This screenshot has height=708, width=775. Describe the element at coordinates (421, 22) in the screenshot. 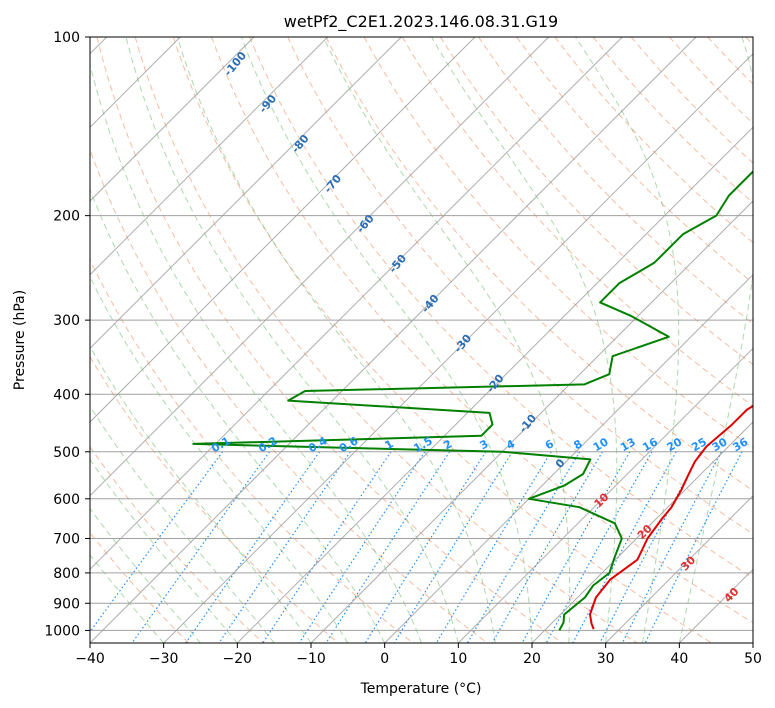

I see `chart-title: wetPf2_C2E1.2023.146.08.31.G19` at that location.